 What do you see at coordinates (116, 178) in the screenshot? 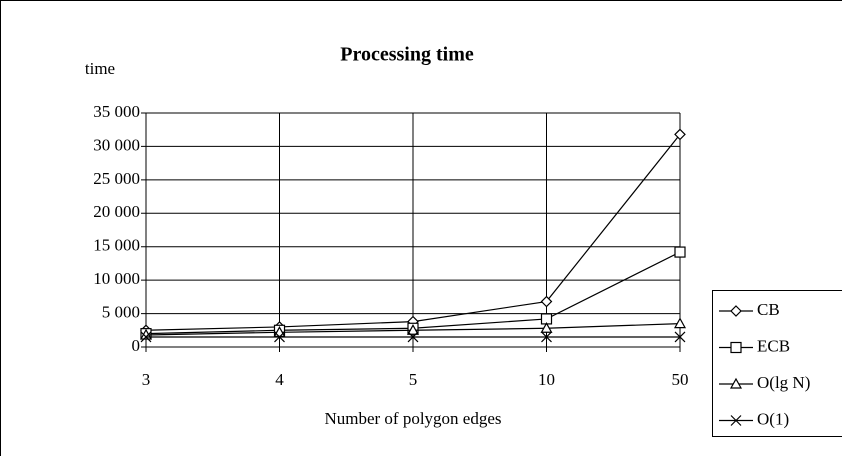
I see `y-tick-label: 25 000` at bounding box center [116, 178].